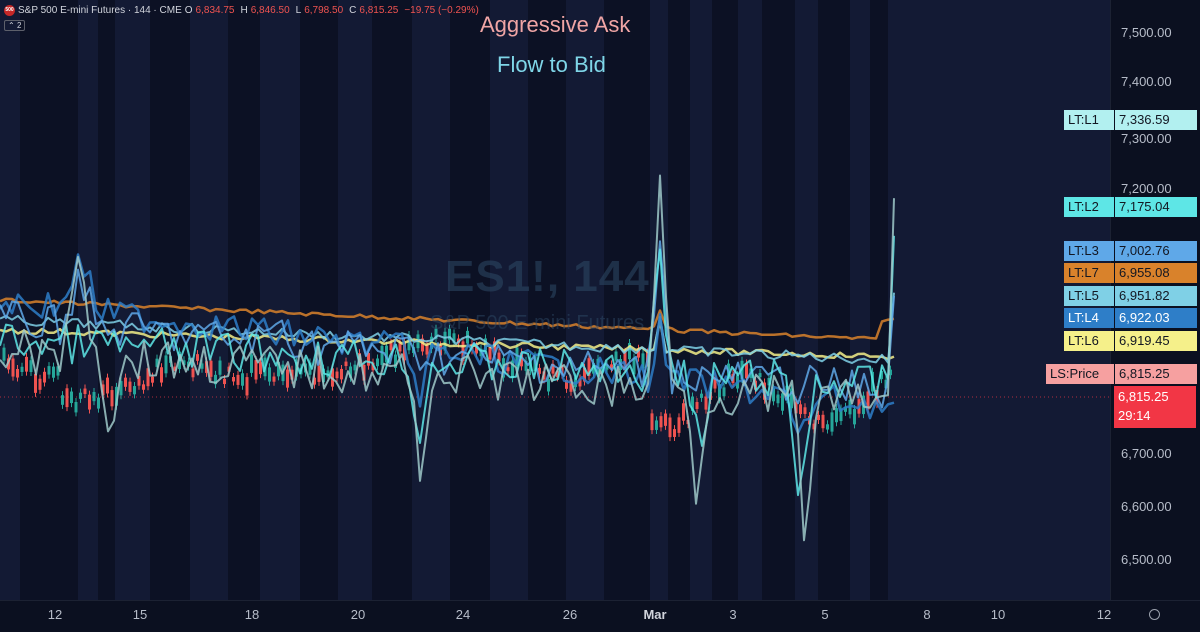 The image size is (1200, 632). I want to click on chevron-up-icon: ⌃ 2, so click(15, 25).